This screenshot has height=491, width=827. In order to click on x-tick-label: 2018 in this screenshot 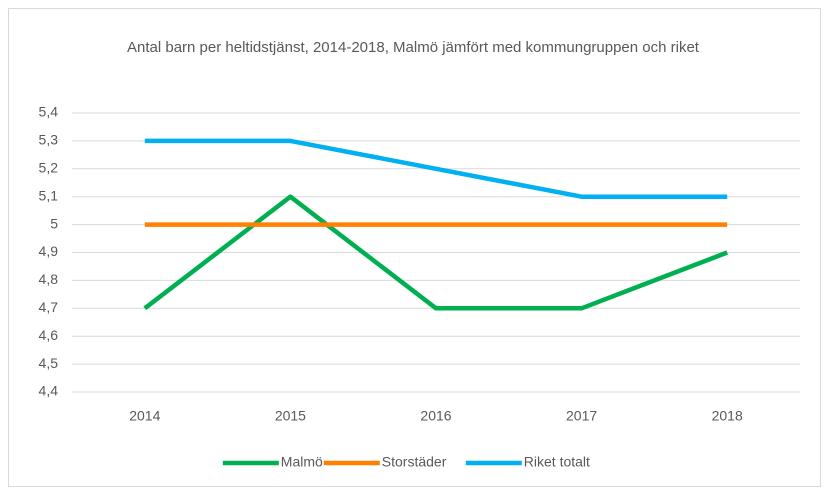, I will do `click(727, 416)`.